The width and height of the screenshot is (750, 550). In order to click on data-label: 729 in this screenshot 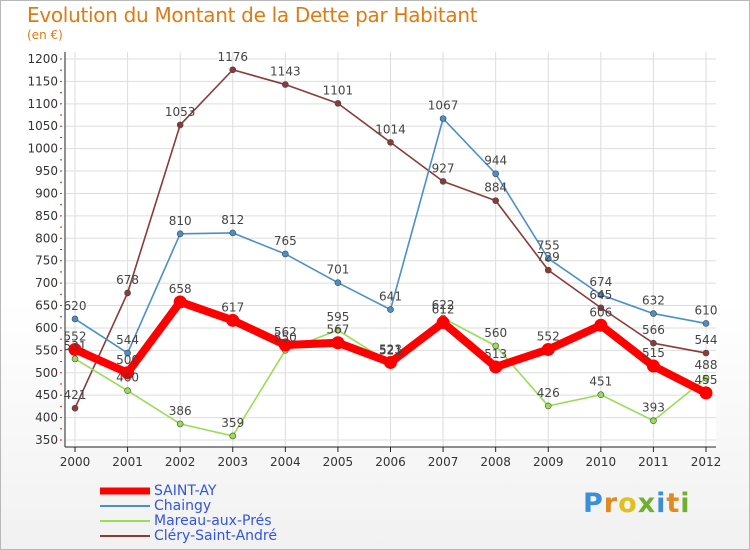, I will do `click(548, 257)`.